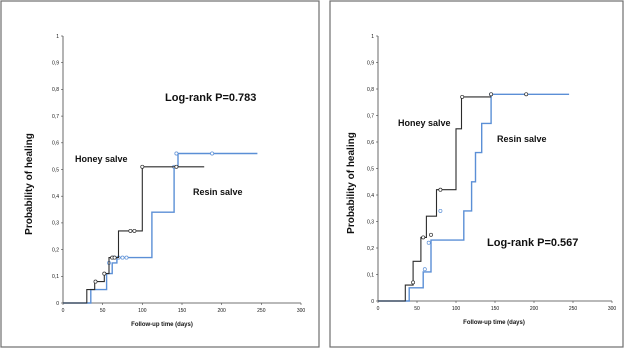 This screenshot has height=350, width=625. I want to click on log-rank-annotation: Log-rank P=0.567, so click(532, 243).